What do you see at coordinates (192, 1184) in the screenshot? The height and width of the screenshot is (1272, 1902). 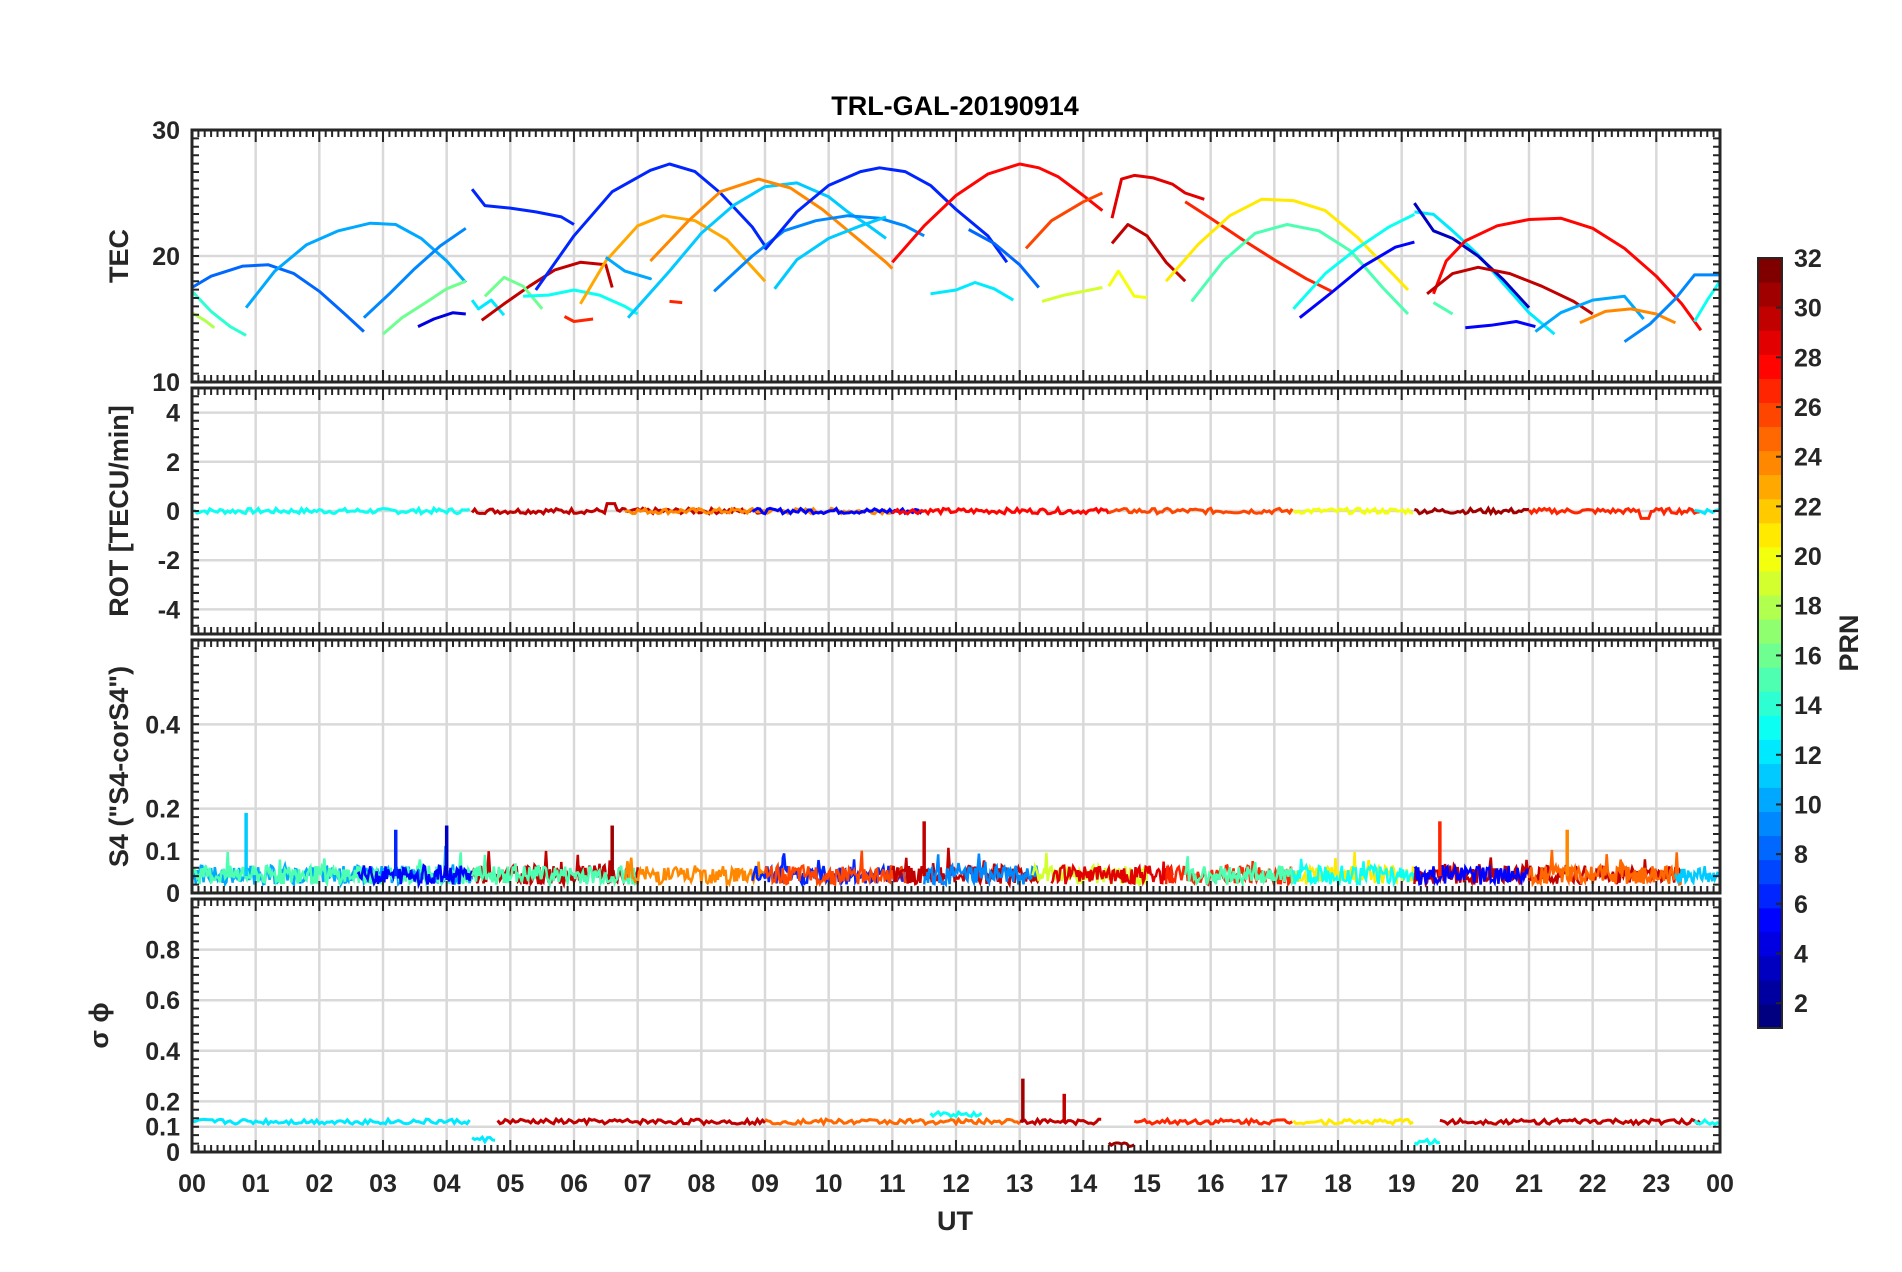 I see `x-tick-label: 00` at bounding box center [192, 1184].